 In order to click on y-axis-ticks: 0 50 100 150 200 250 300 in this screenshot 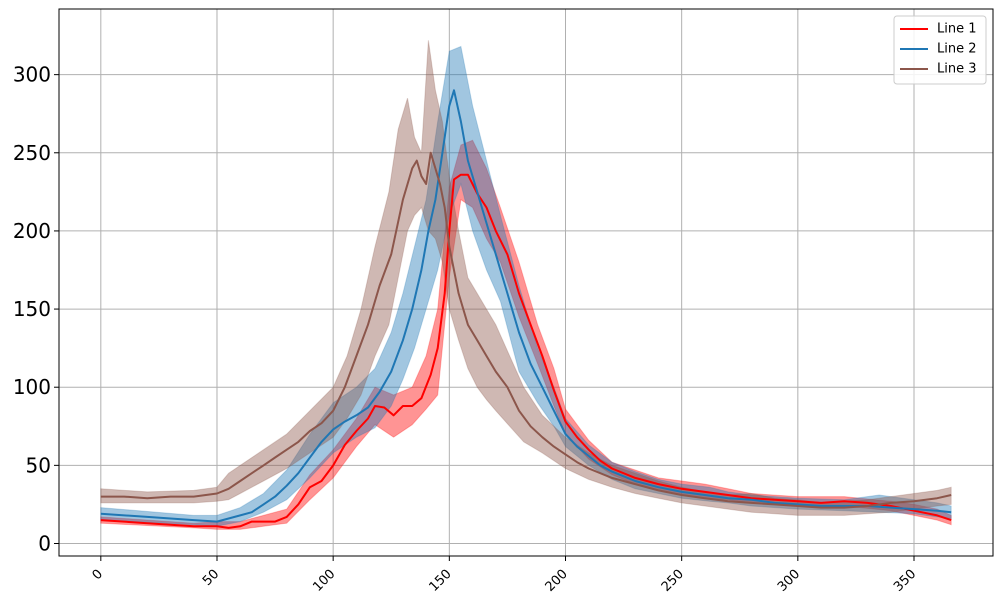, I will do `click(36, 309)`.